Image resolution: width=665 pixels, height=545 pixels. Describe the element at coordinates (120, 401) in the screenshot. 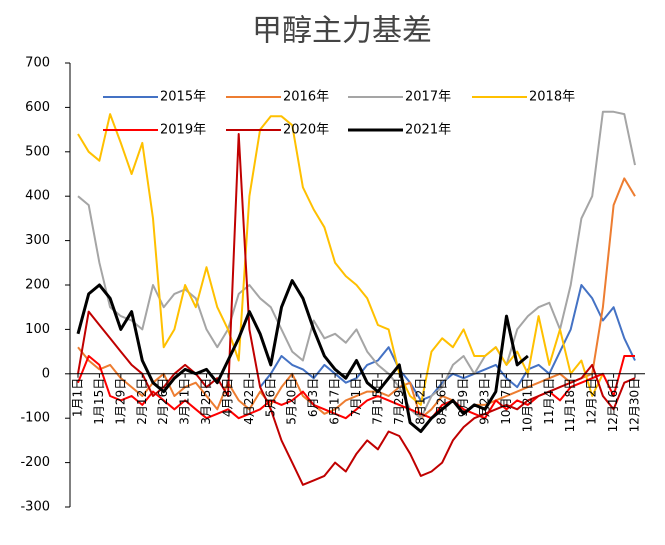

I see `x-tick-label: 1月29日` at that location.